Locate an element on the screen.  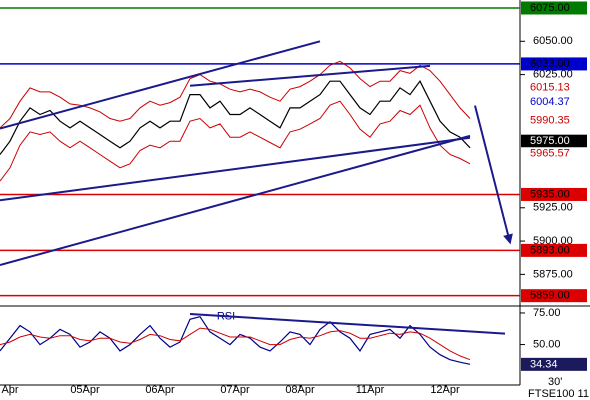
x-tick-label: Apr is located at coordinates (9, 390).